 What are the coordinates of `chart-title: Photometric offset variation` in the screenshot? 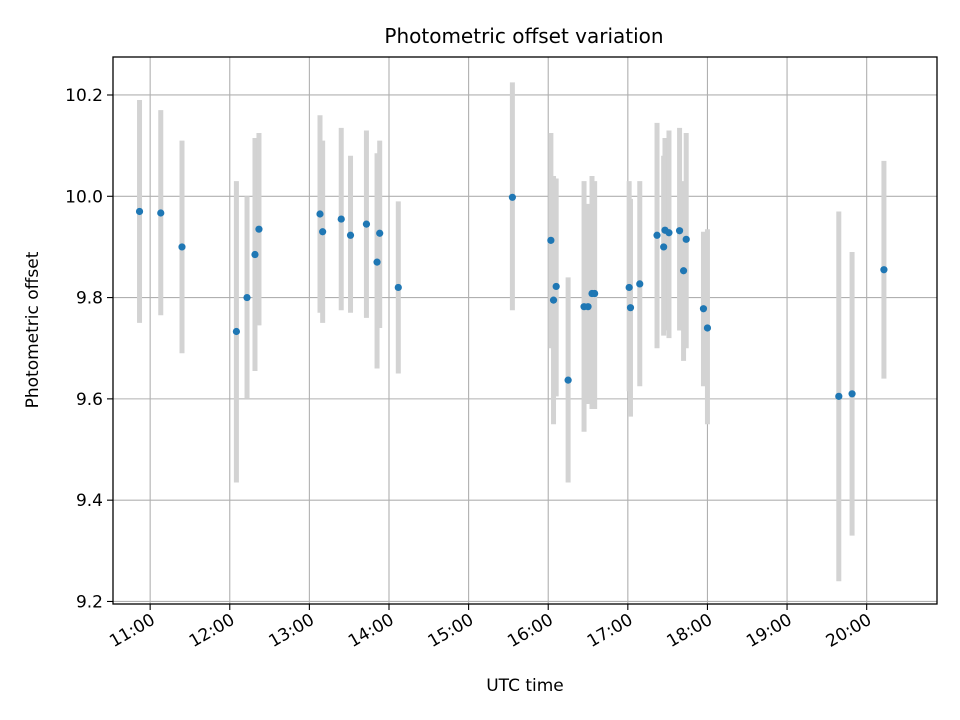 It's located at (523, 36).